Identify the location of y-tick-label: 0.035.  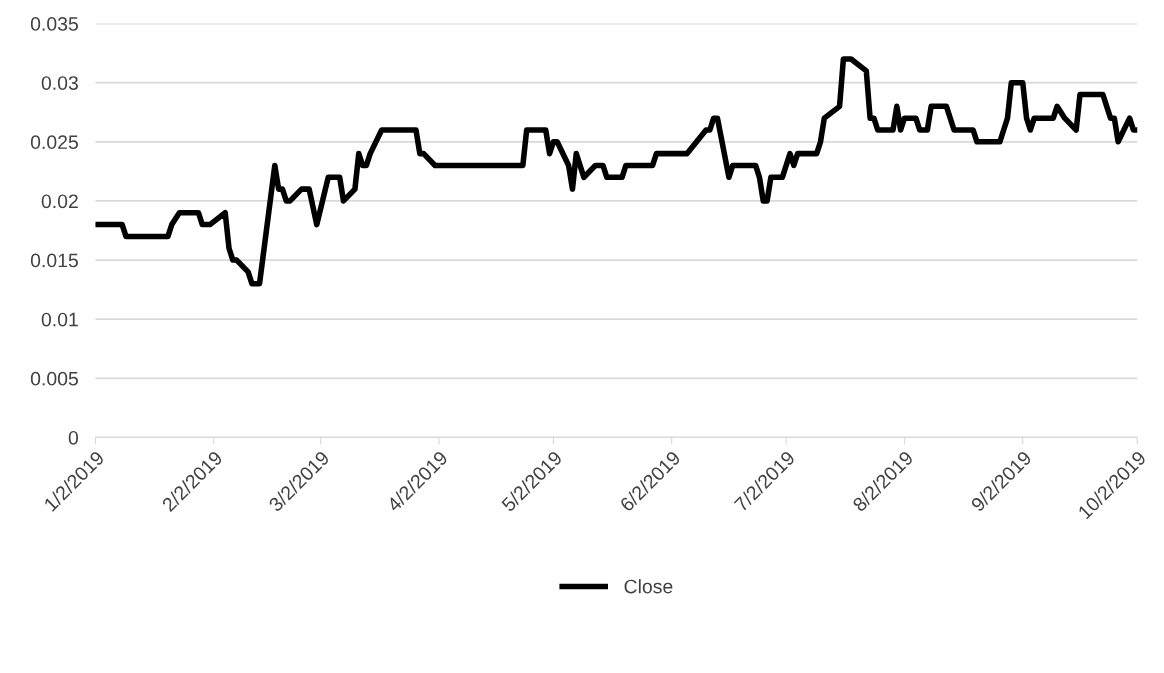
(54, 24).